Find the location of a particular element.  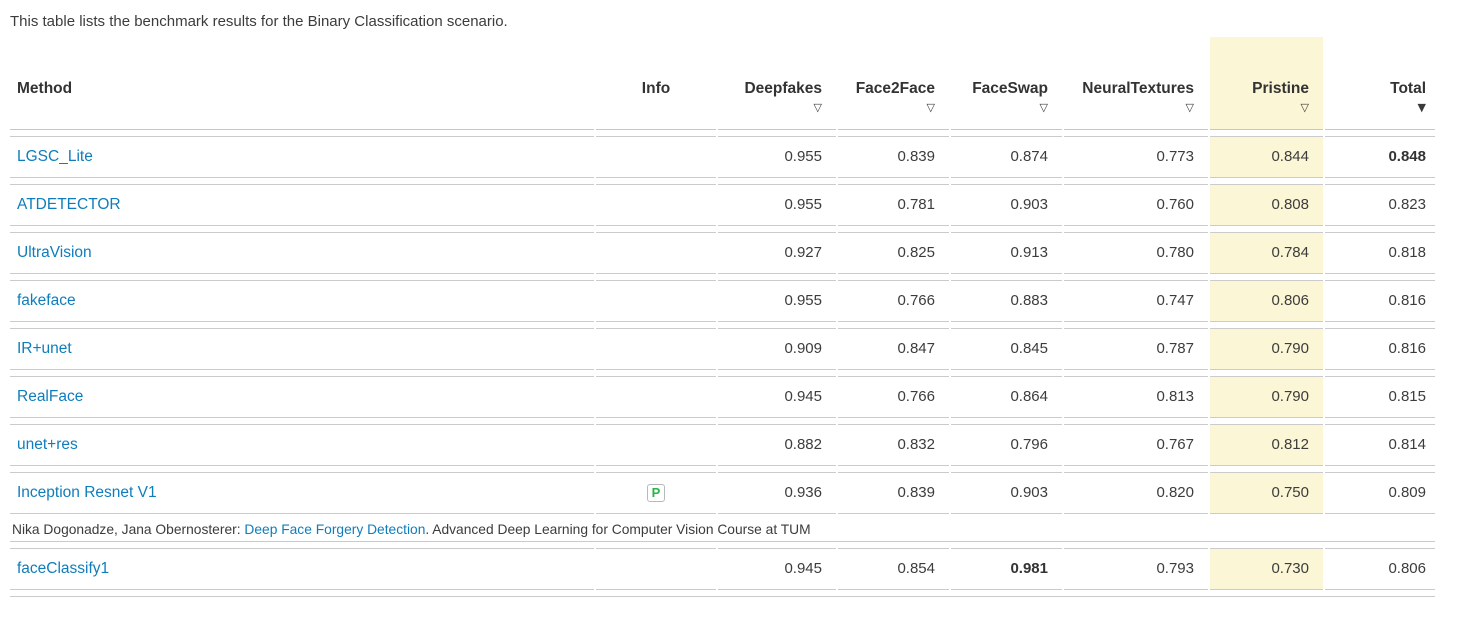

method-link: ATDETECTOR is located at coordinates (69, 204).